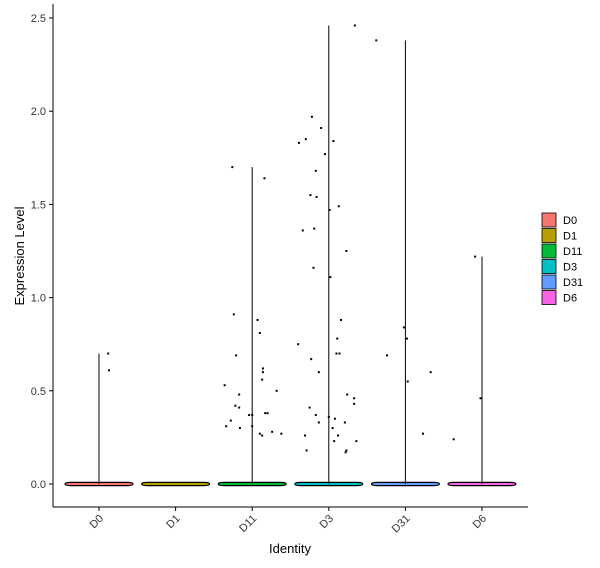  I want to click on y-tick-label: 2.5, so click(38, 19).